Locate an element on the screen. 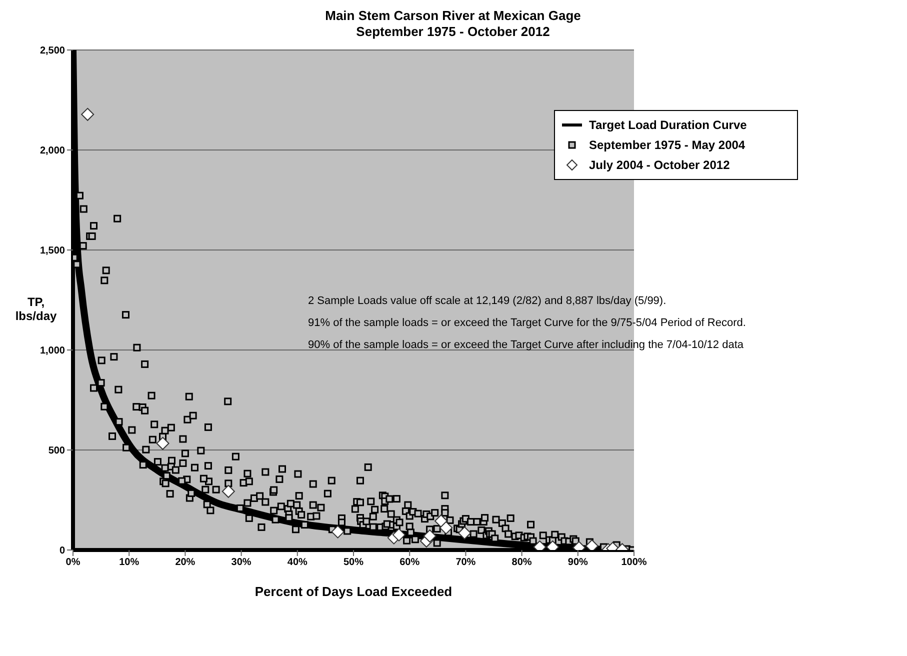  annotation: 2 Sample Loads value off scale at 12,149 (2/82) and 8,887 lbs/day (5/99). is located at coordinates (488, 301).